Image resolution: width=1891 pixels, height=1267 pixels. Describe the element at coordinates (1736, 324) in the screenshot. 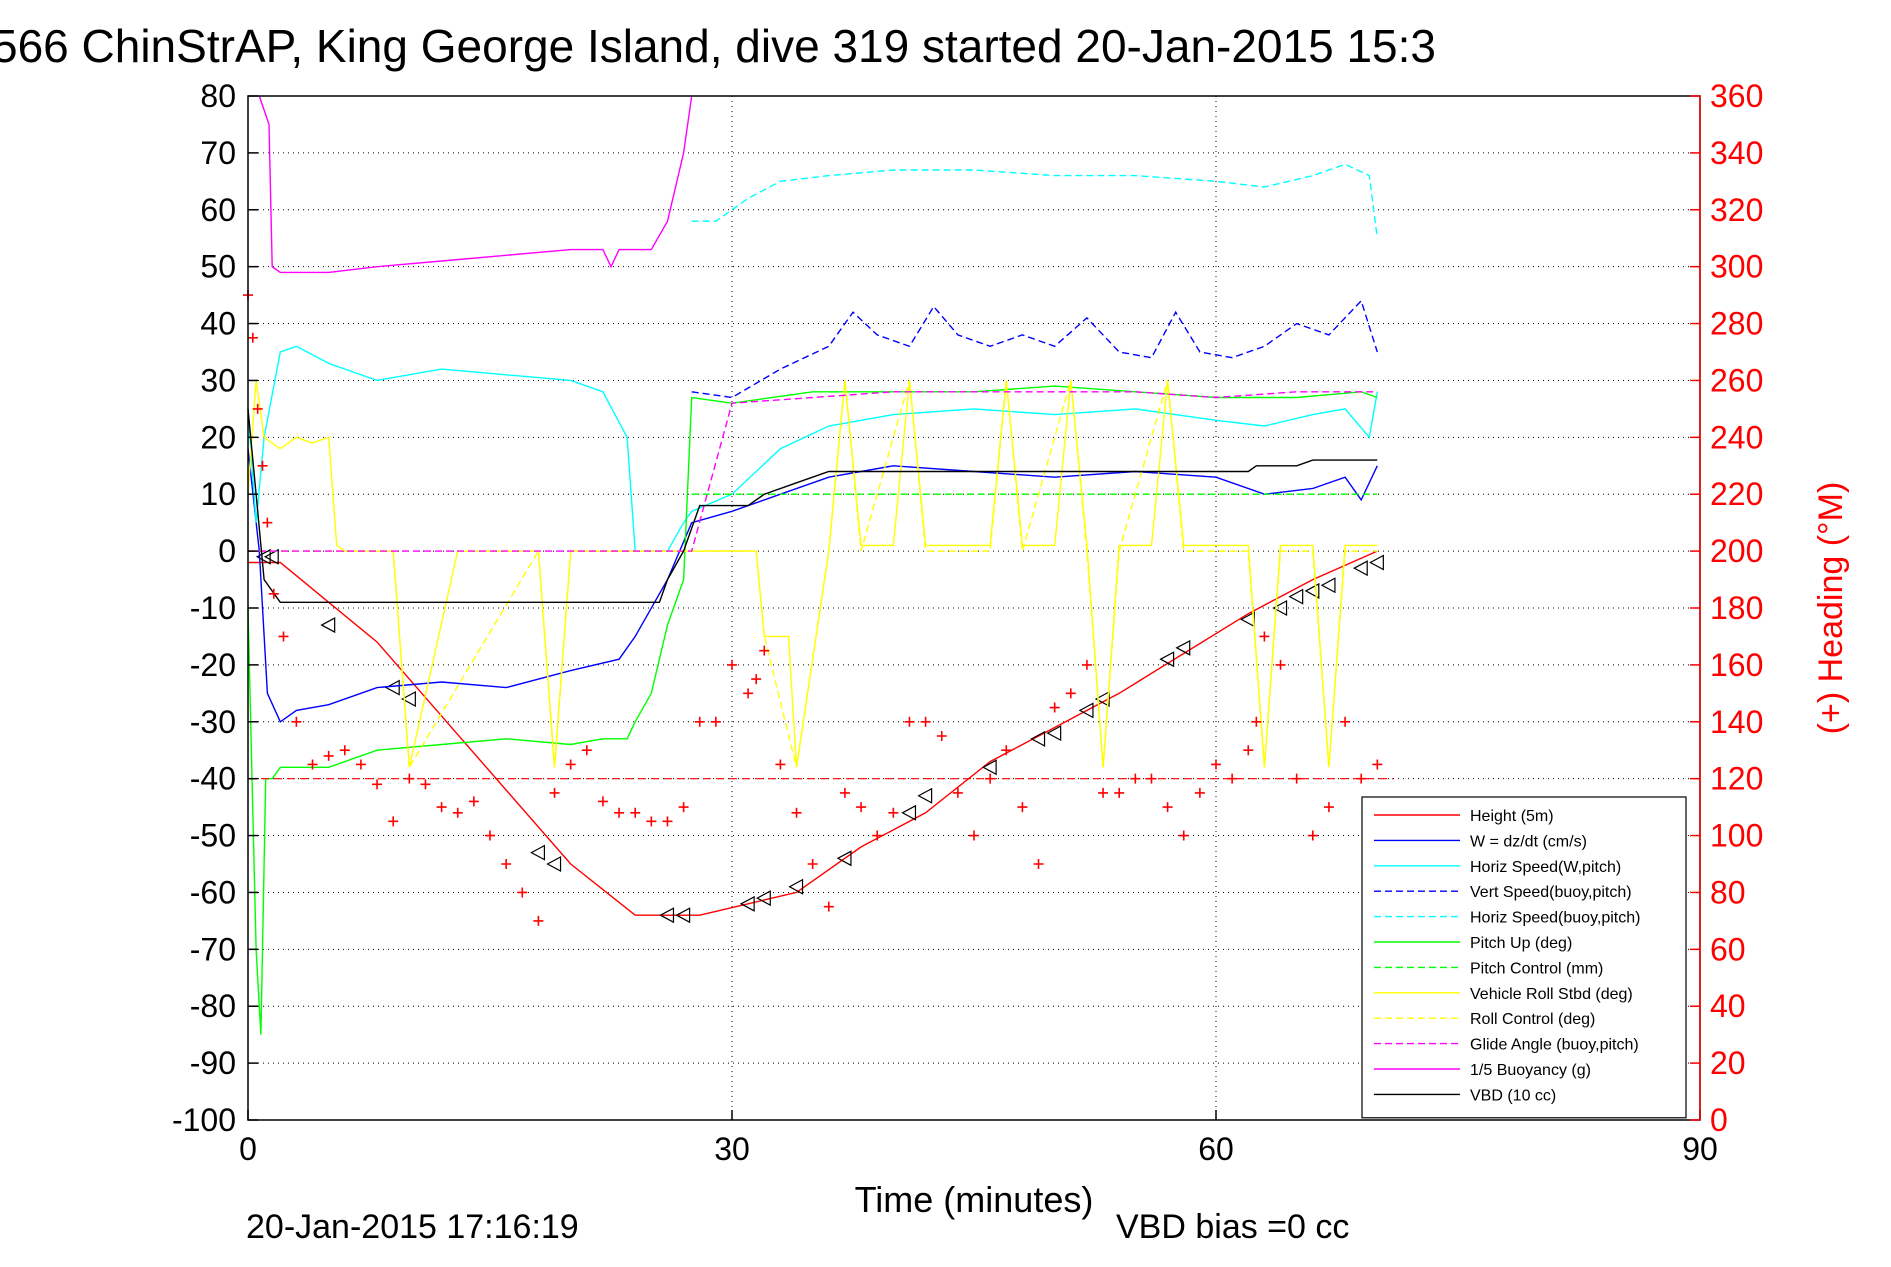

I see `right-tick-label: 280` at that location.